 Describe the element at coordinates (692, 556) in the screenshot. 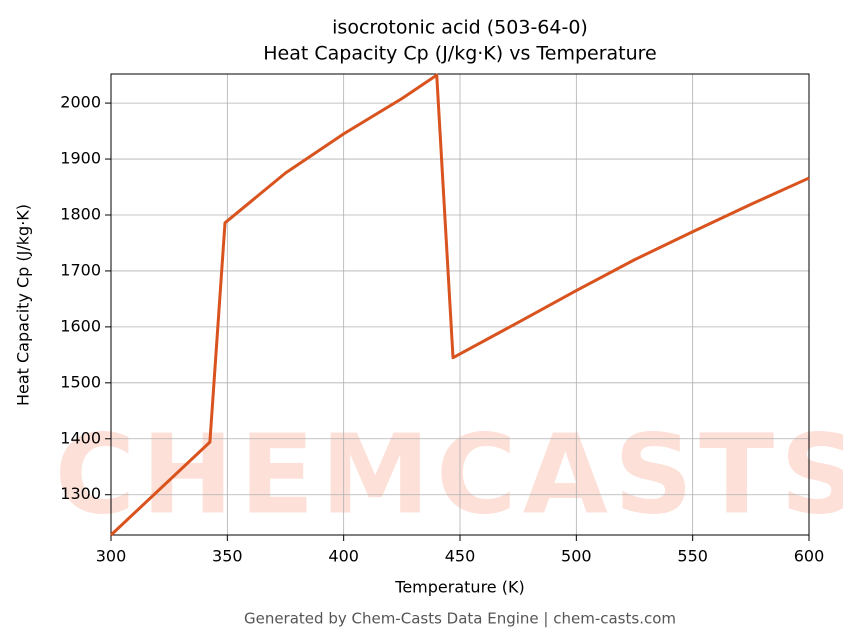

I see `x-tick-label: 550` at that location.